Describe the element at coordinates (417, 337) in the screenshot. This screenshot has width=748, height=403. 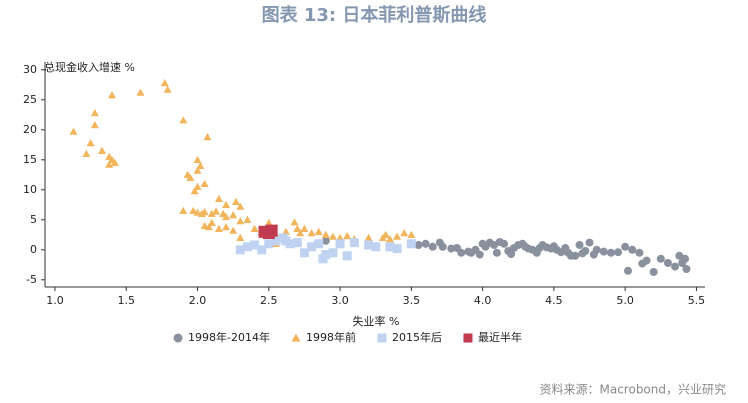
I see `legend-label: 2015年后` at that location.